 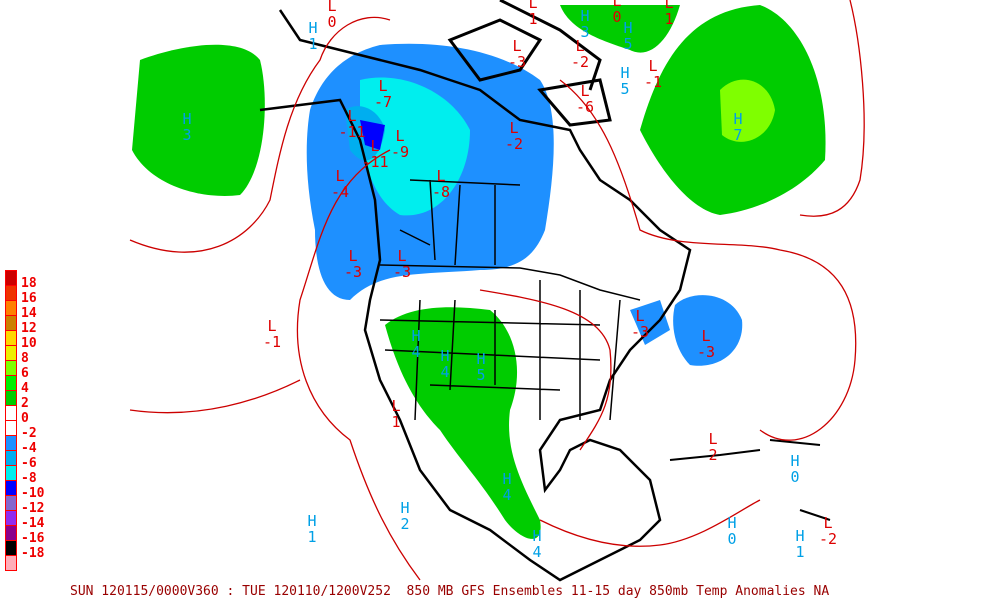 What do you see at coordinates (29, 433) in the screenshot?
I see `legend-label: -2` at bounding box center [29, 433].